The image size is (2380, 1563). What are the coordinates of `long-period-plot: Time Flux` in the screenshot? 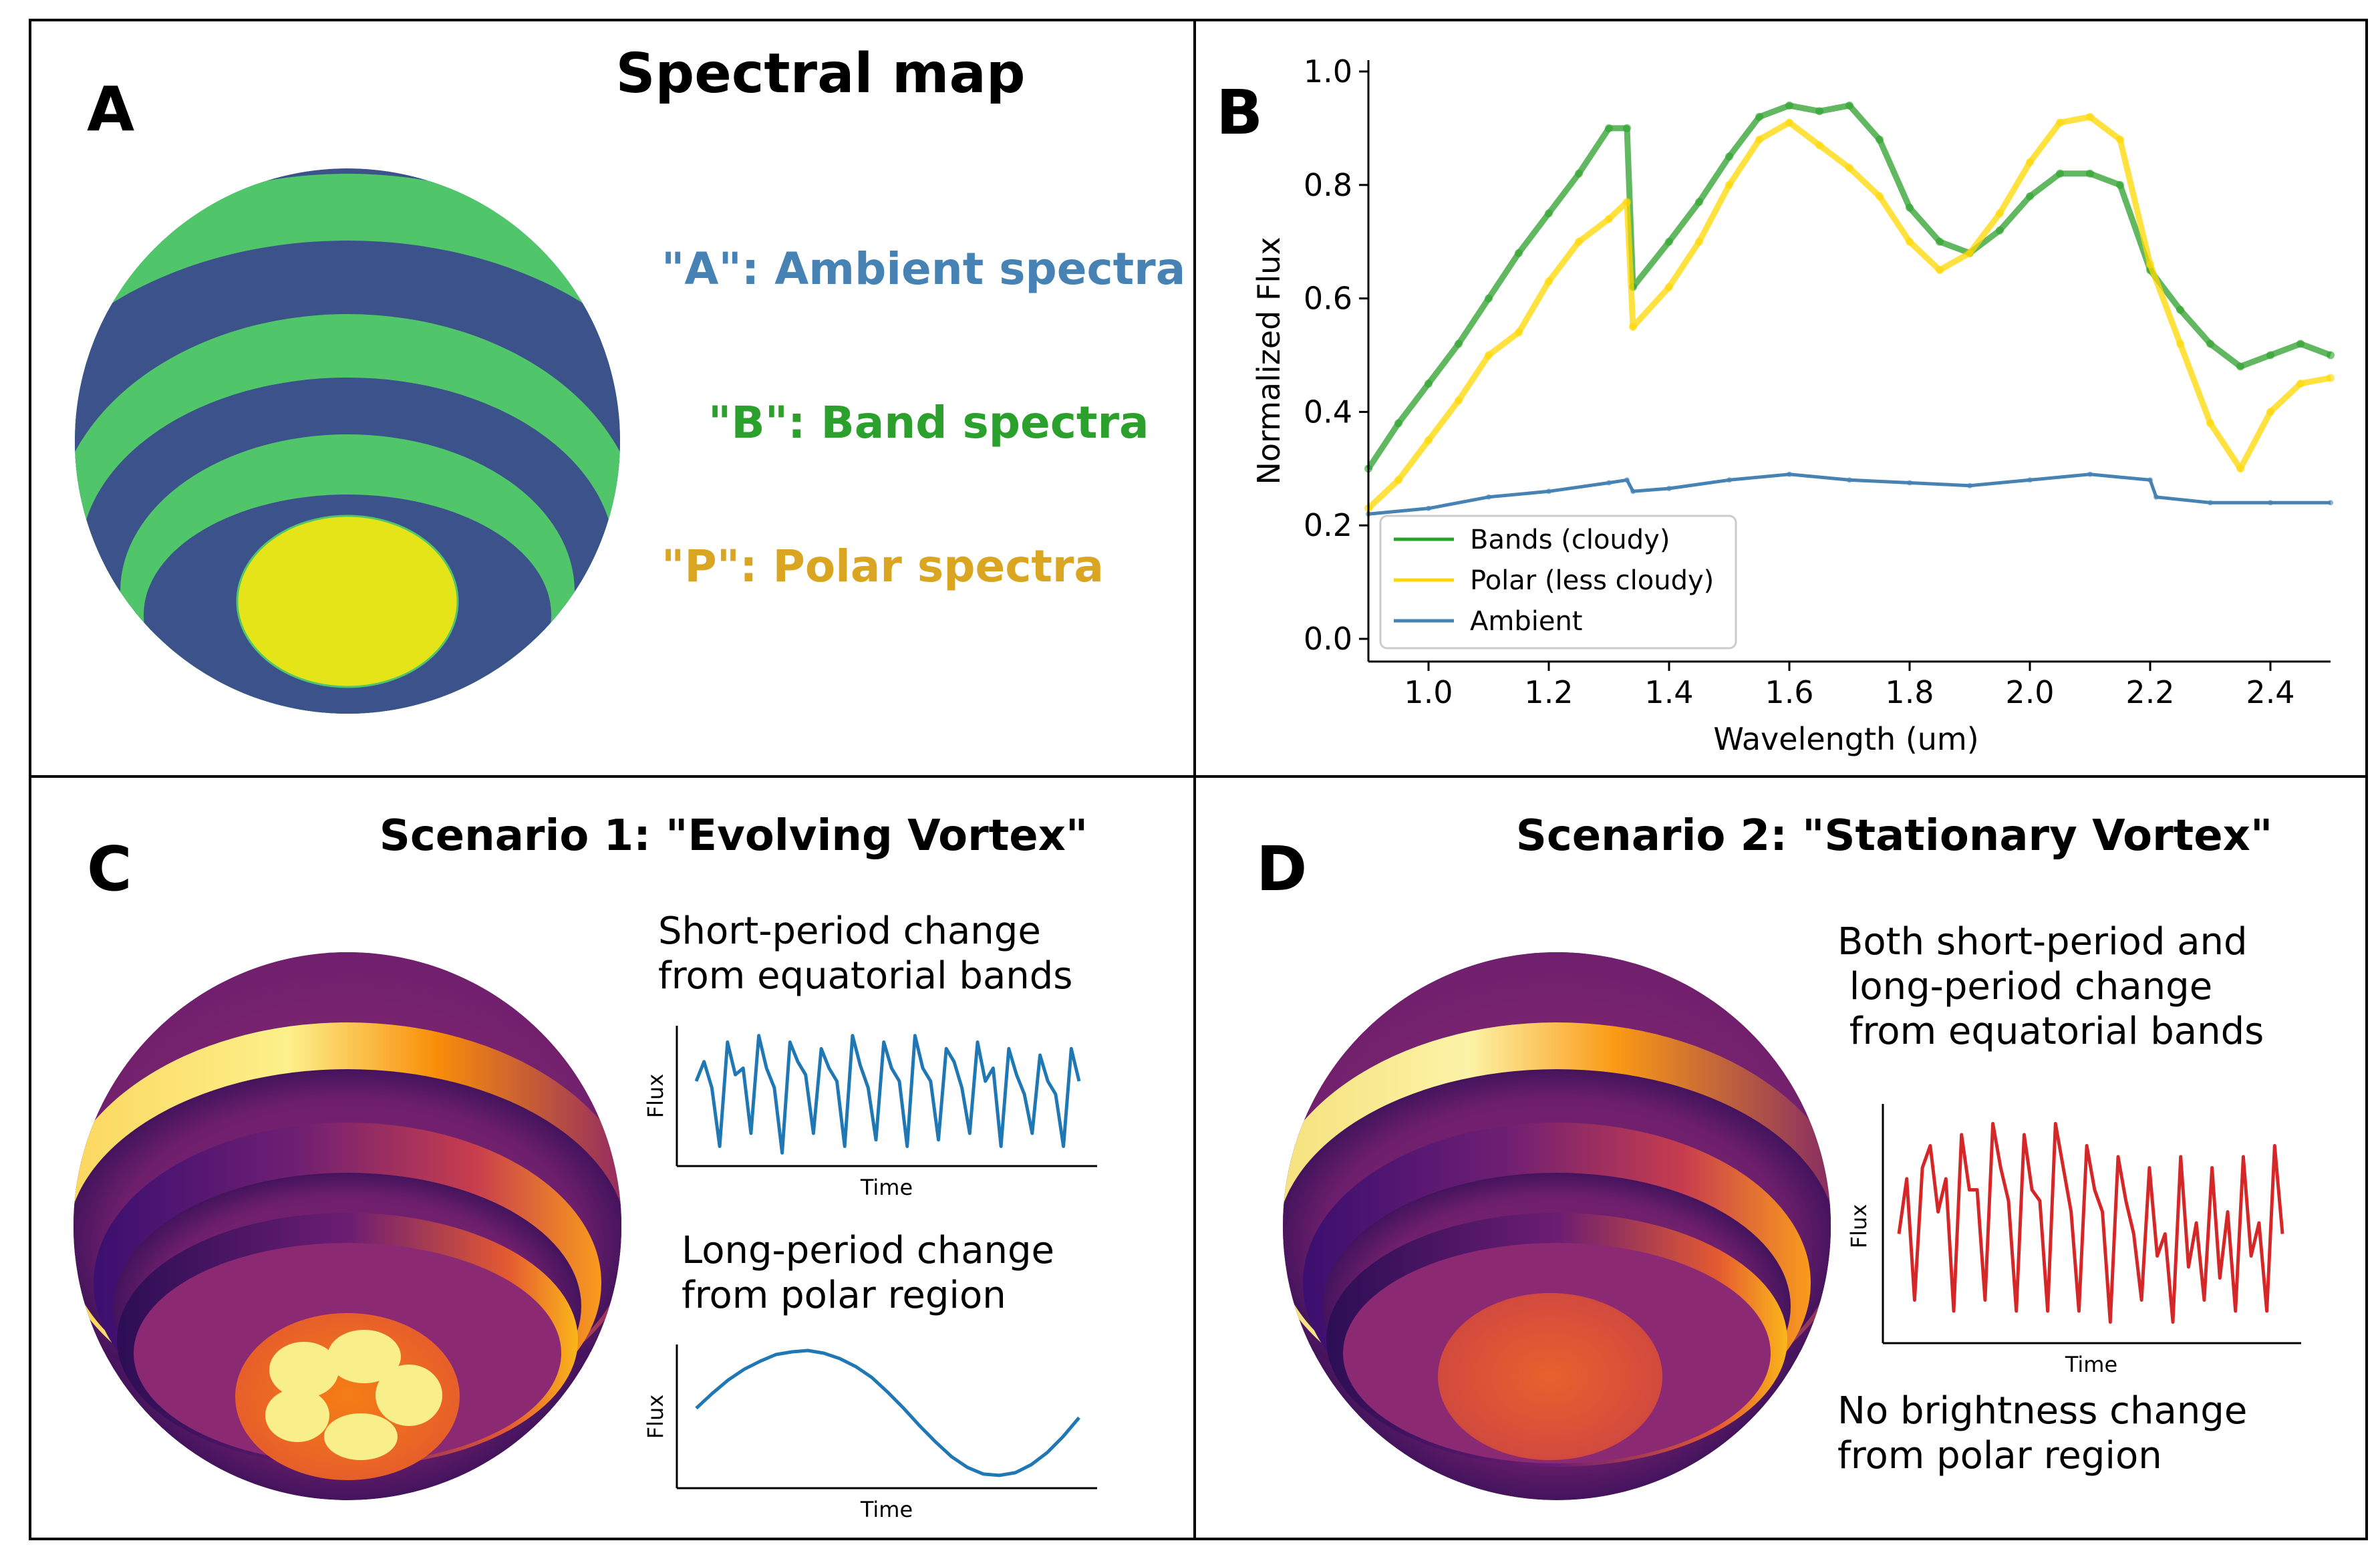 It's located at (870, 1433).